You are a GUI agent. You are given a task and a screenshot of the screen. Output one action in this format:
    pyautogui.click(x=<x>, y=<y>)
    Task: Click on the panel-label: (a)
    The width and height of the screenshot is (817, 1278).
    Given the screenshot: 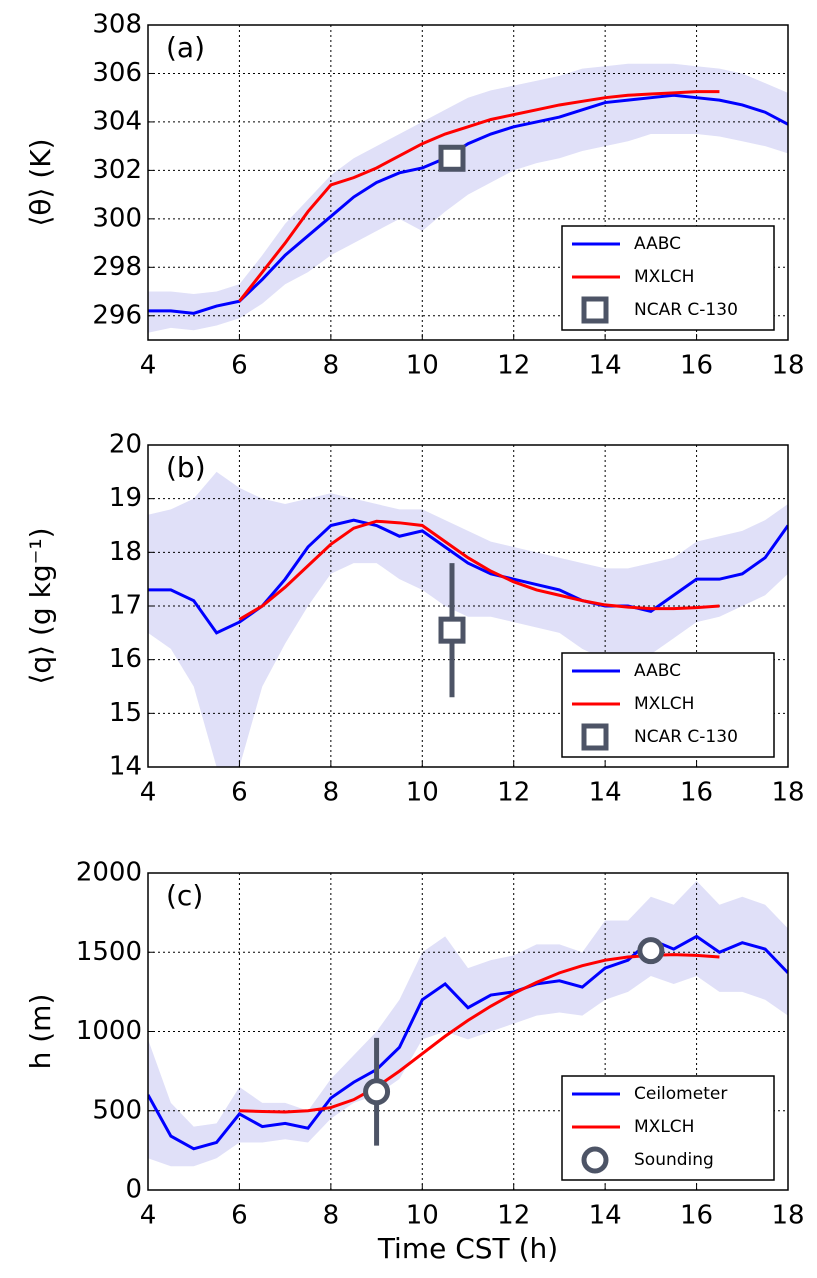 What is the action you would take?
    pyautogui.click(x=185, y=47)
    